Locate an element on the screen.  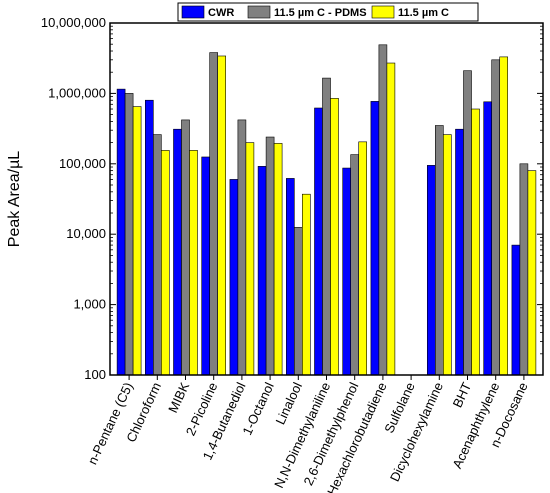
y-tick-label: 100 is located at coordinates (95, 374).